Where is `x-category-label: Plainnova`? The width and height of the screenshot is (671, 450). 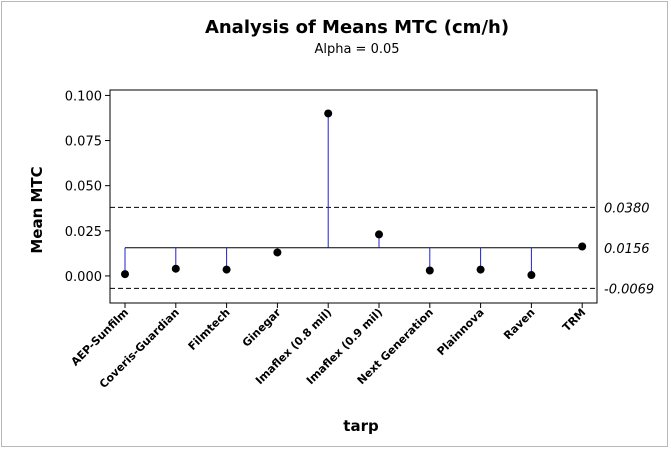
x-category-label: Plainnova is located at coordinates (461, 332).